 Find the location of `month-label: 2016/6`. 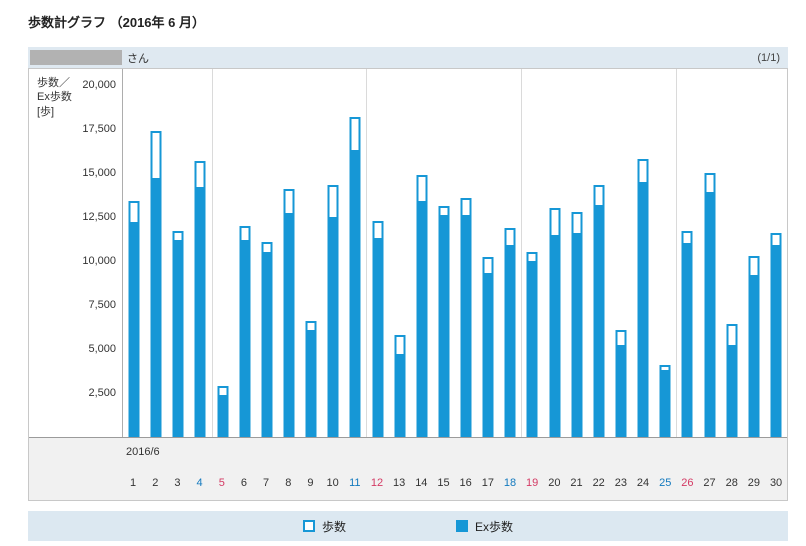

month-label: 2016/6 is located at coordinates (143, 451).